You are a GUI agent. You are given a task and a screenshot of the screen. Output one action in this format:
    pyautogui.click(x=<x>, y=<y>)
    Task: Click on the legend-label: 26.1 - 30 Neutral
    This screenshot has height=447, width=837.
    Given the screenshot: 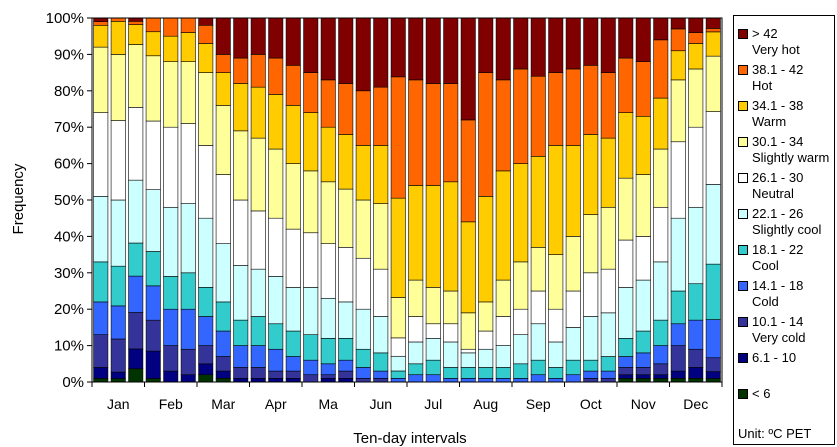 What is the action you would take?
    pyautogui.click(x=794, y=186)
    